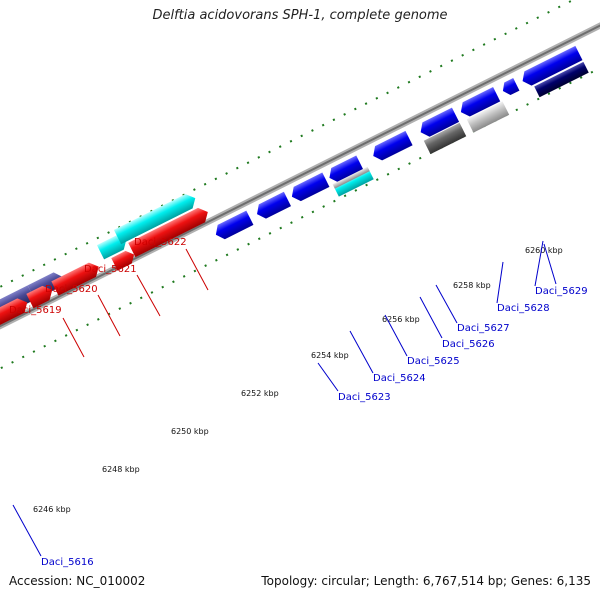  I want to click on gene-label: Daci_5626, so click(468, 344).